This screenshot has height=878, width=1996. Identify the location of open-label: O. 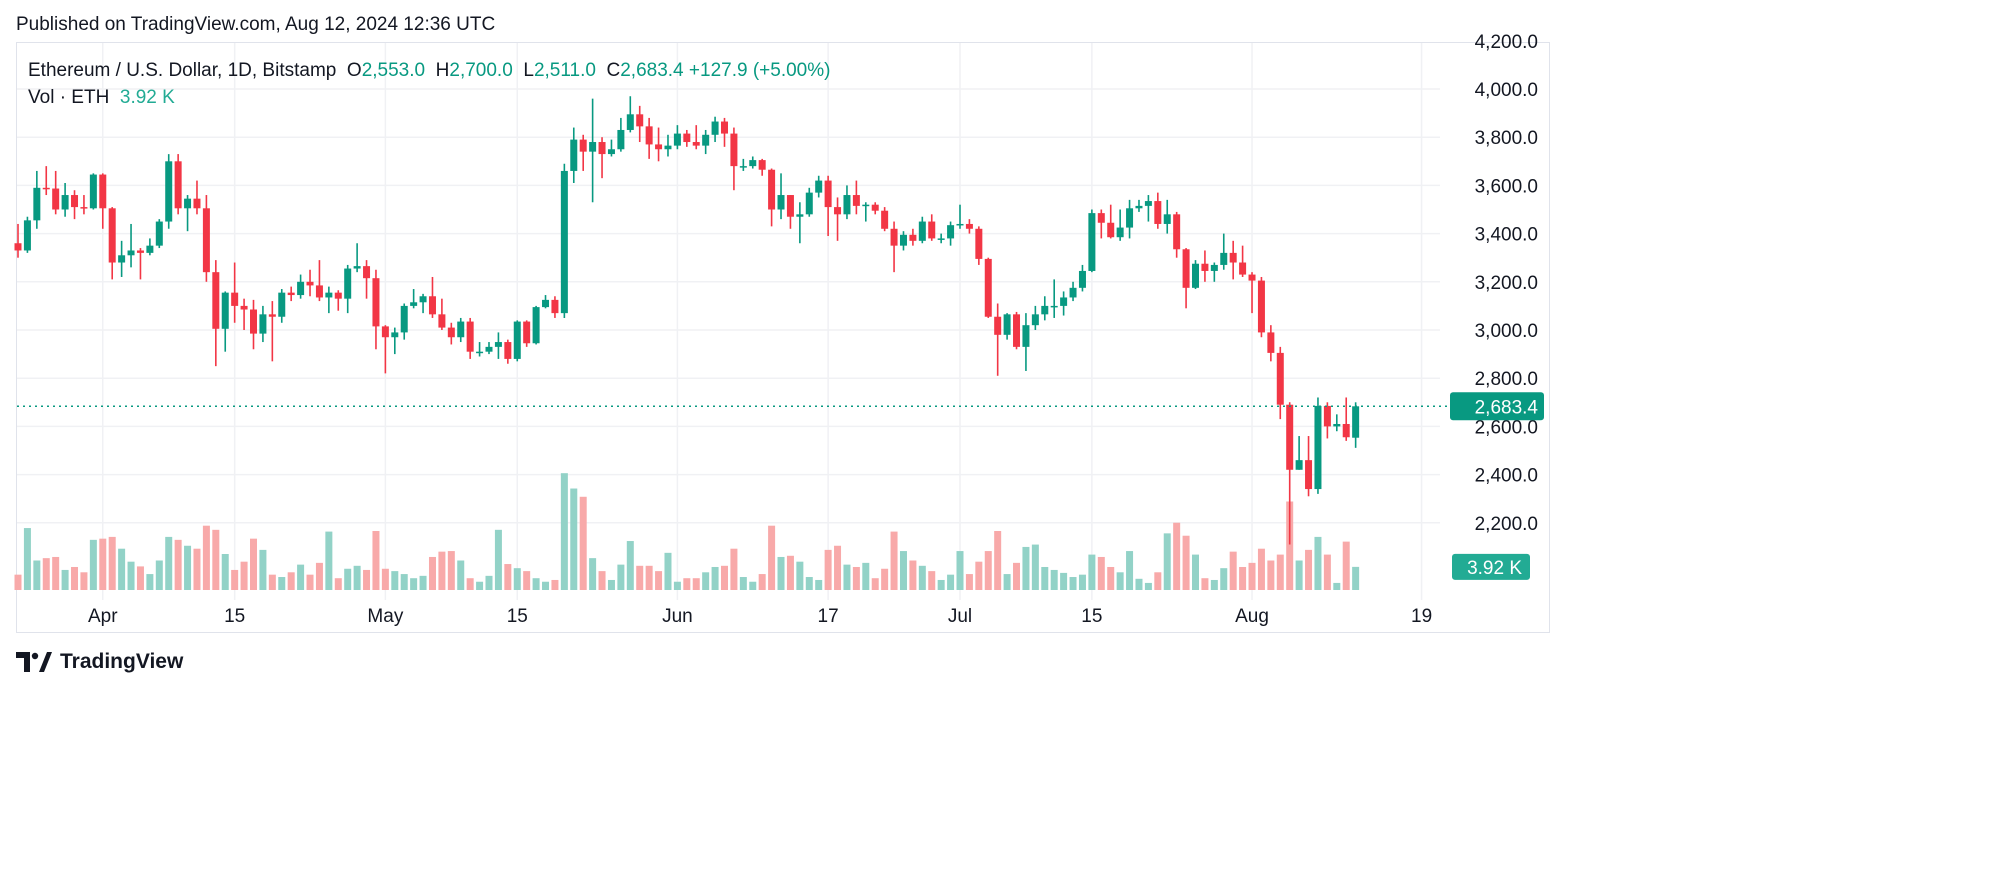
(354, 70).